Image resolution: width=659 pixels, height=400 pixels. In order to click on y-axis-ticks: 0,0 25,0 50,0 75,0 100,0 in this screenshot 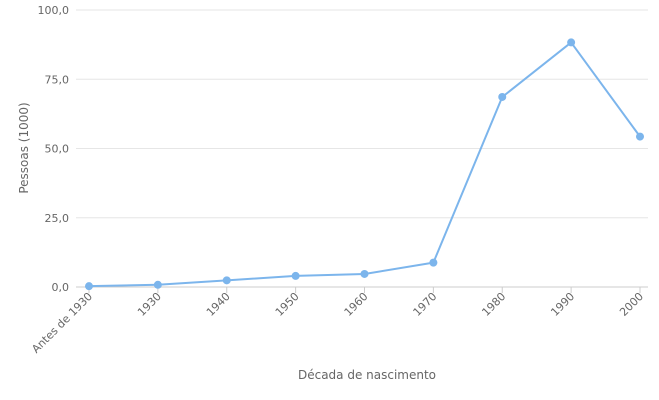, I will do `click(54, 149)`.